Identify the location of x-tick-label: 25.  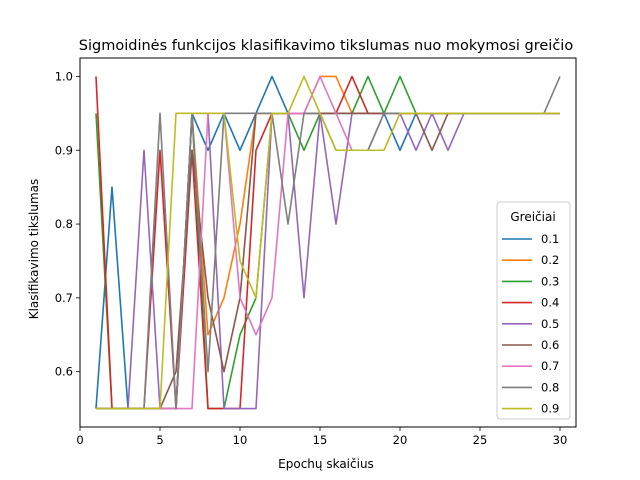
(480, 440).